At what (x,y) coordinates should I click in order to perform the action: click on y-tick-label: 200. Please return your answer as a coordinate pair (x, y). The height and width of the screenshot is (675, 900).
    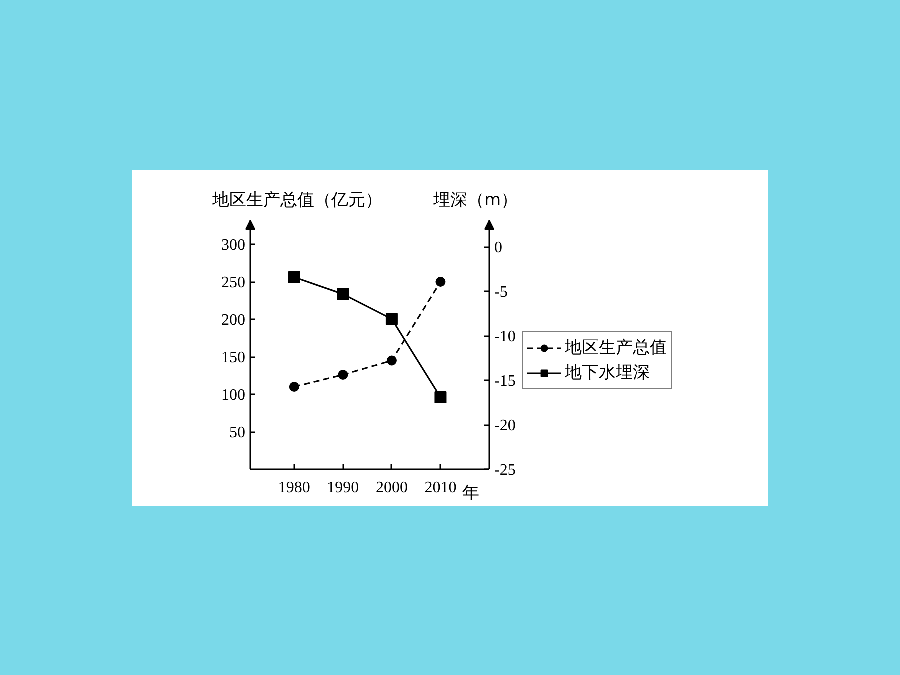
    Looking at the image, I should click on (234, 320).